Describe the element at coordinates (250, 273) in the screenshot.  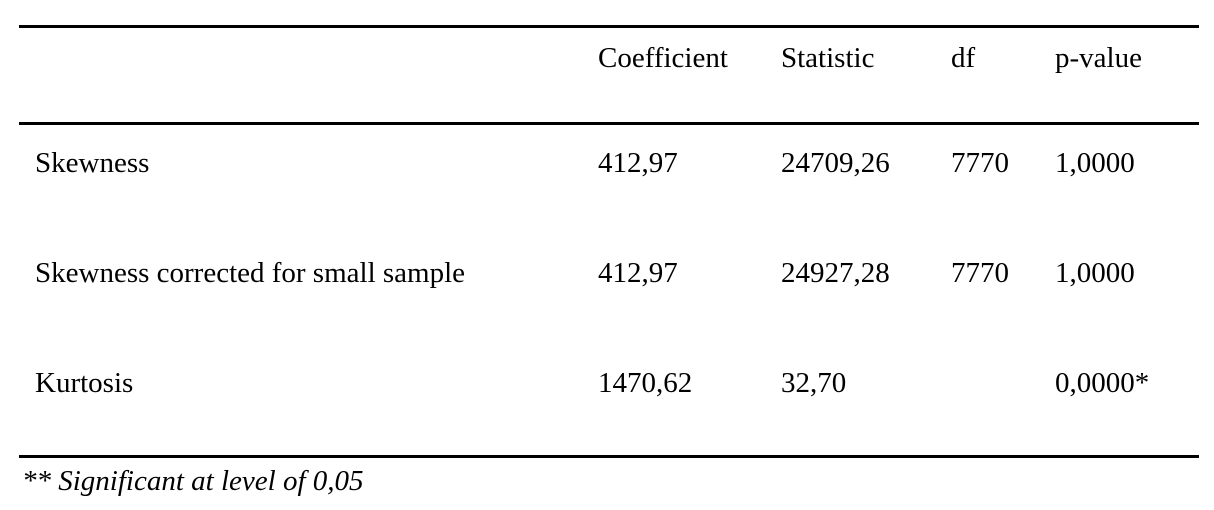
I see `row-label: Skewness corrected for small sample` at that location.